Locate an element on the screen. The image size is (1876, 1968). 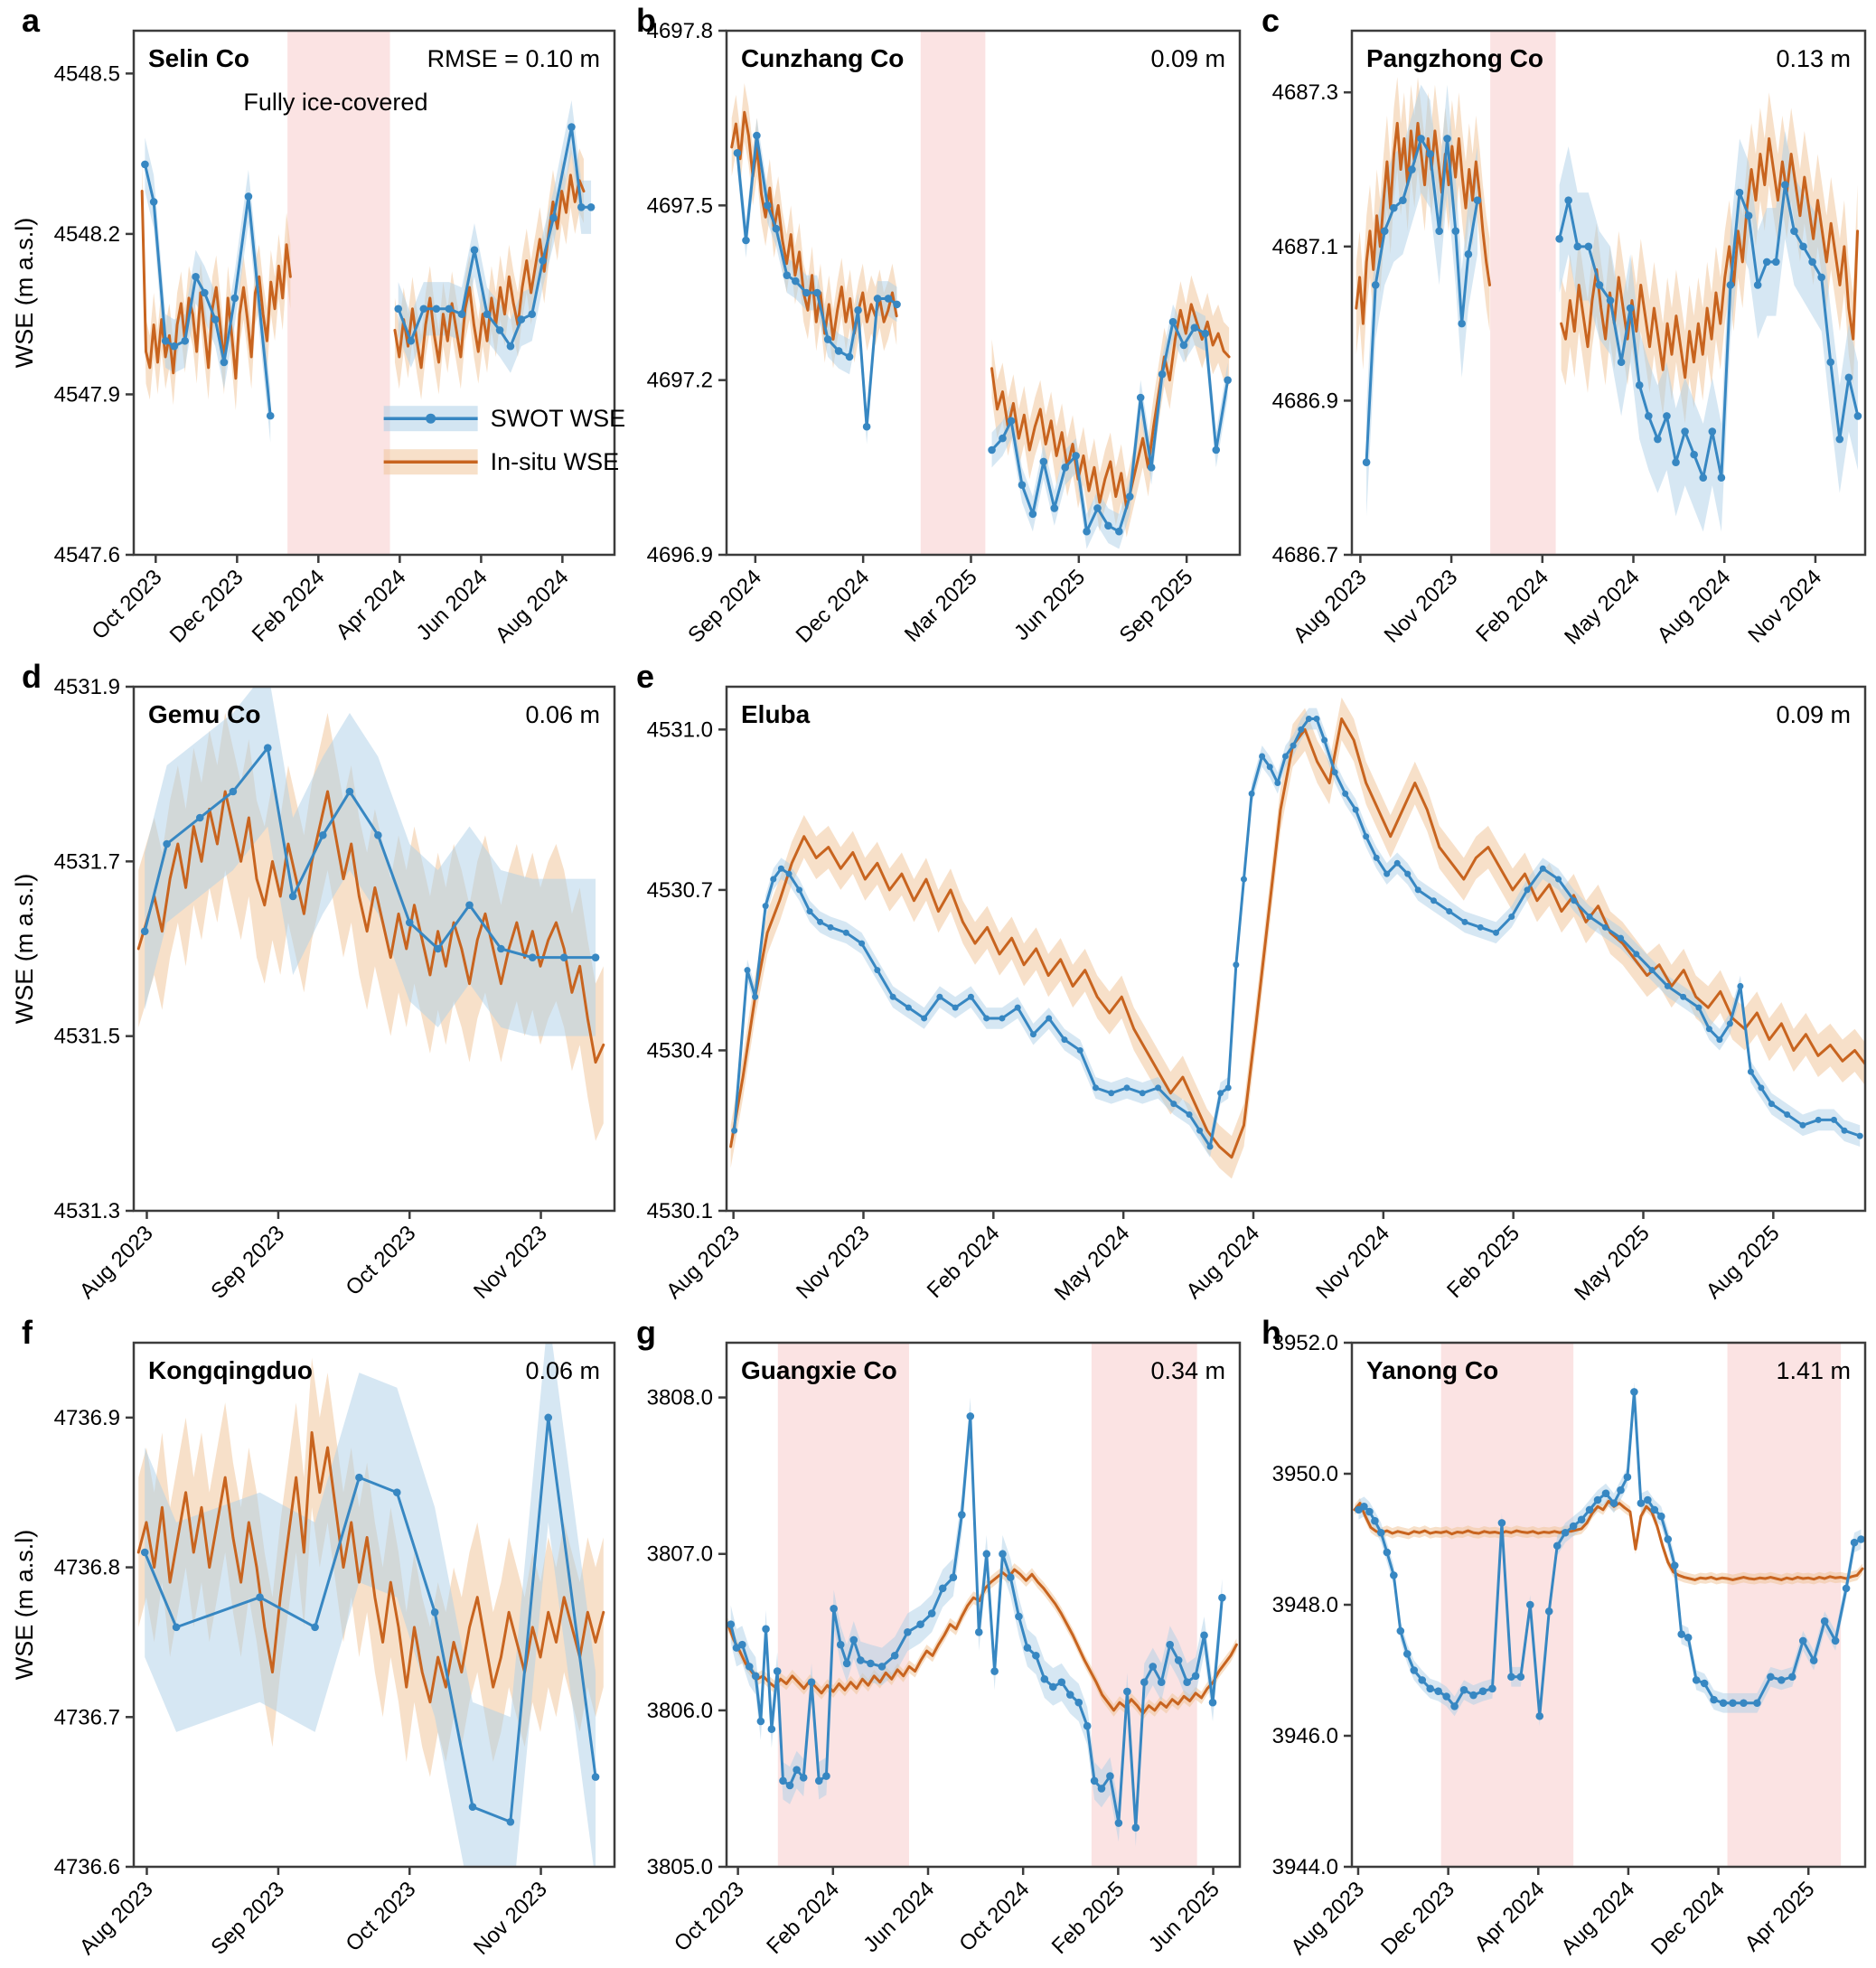
y-tick-label: 3944.0 is located at coordinates (1305, 1867).